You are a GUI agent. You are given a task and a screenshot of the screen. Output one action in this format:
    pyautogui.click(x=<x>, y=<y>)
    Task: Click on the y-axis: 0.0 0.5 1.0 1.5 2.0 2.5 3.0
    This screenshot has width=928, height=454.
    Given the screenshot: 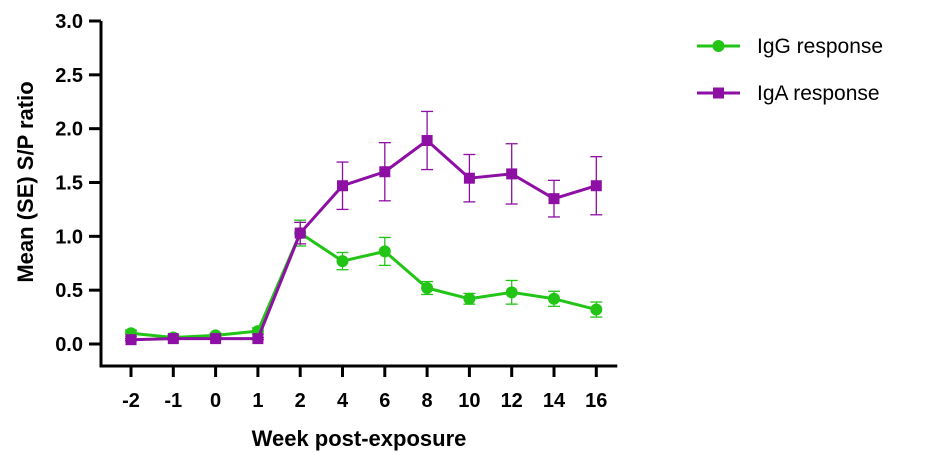 What is the action you would take?
    pyautogui.click(x=79, y=188)
    